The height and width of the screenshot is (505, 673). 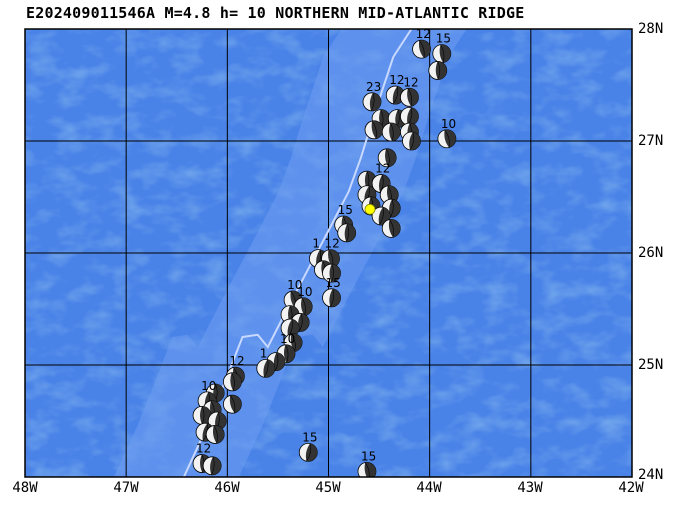 I want to click on lat-label-26n: 26N, so click(x=651, y=253).